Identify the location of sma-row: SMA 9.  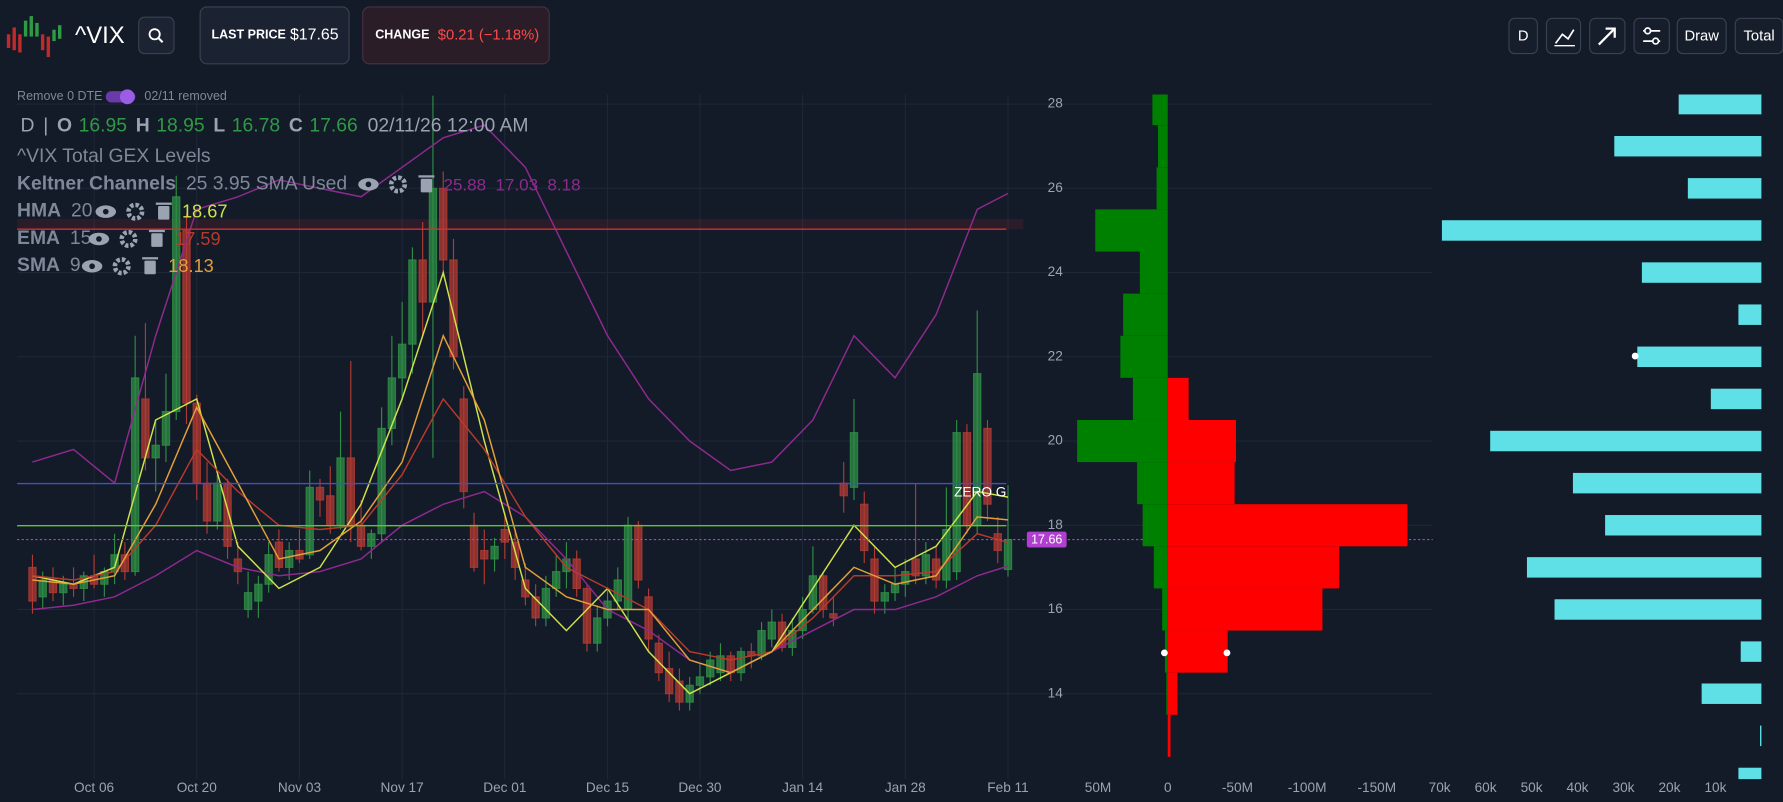
(49, 265).